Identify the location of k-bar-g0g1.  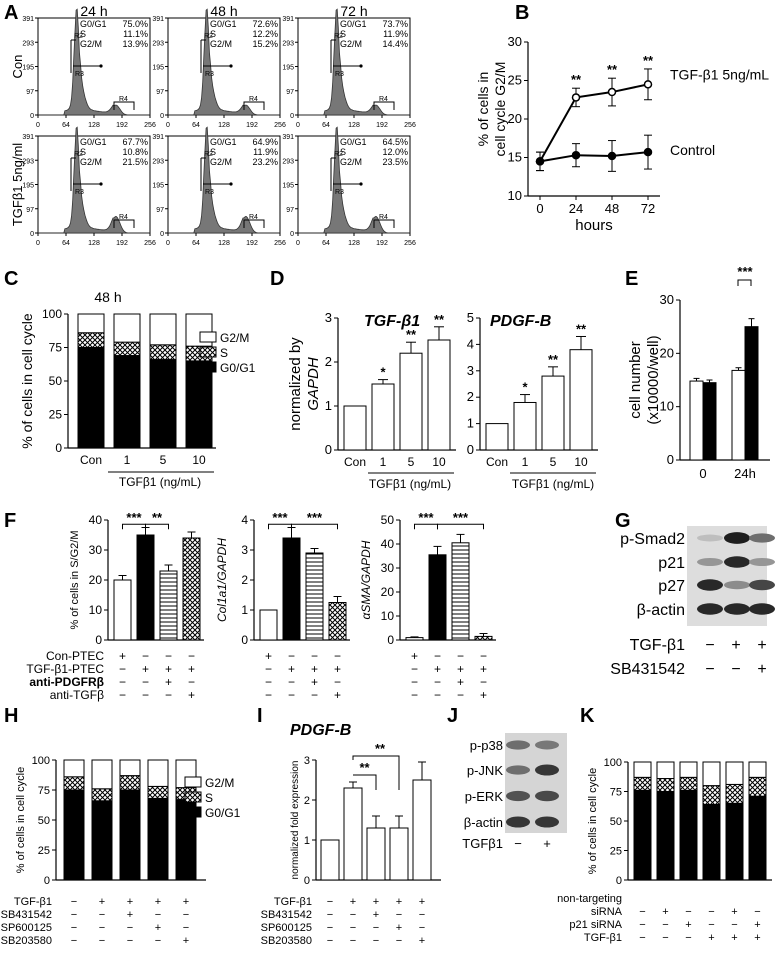
(688, 835).